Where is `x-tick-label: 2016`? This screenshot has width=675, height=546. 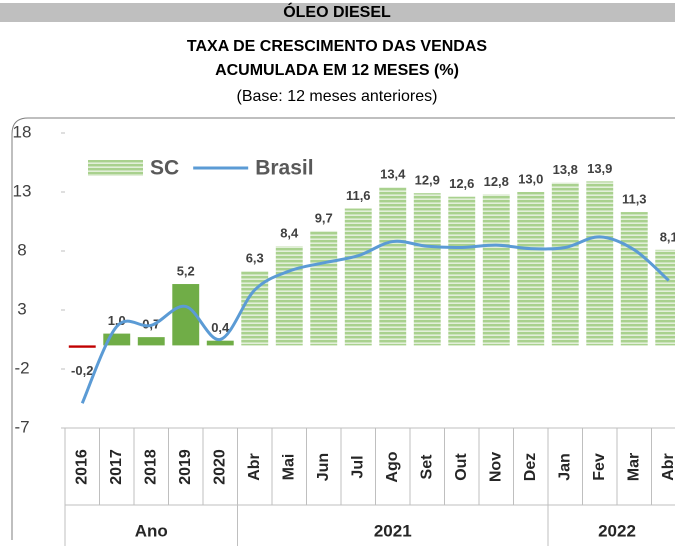 x-tick-label: 2016 is located at coordinates (81, 467).